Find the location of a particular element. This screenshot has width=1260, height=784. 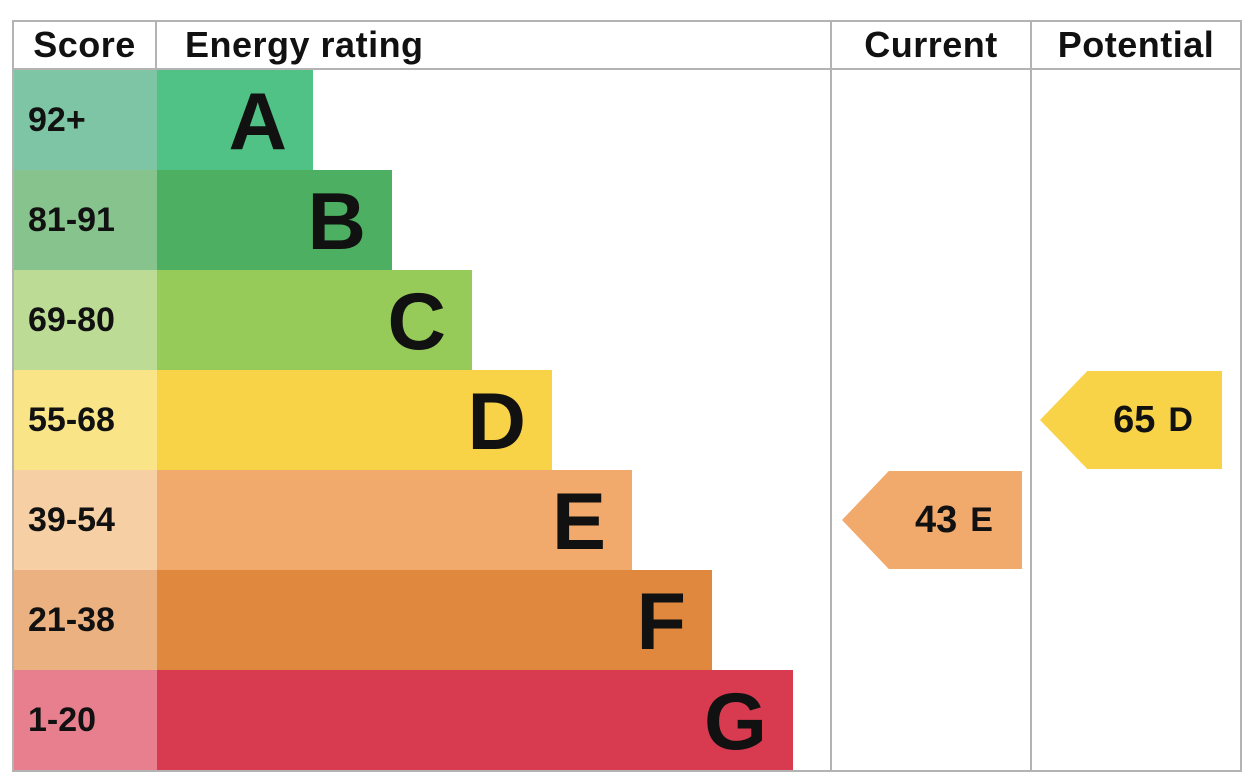

energy-band-letter-c: C is located at coordinates (417, 321).